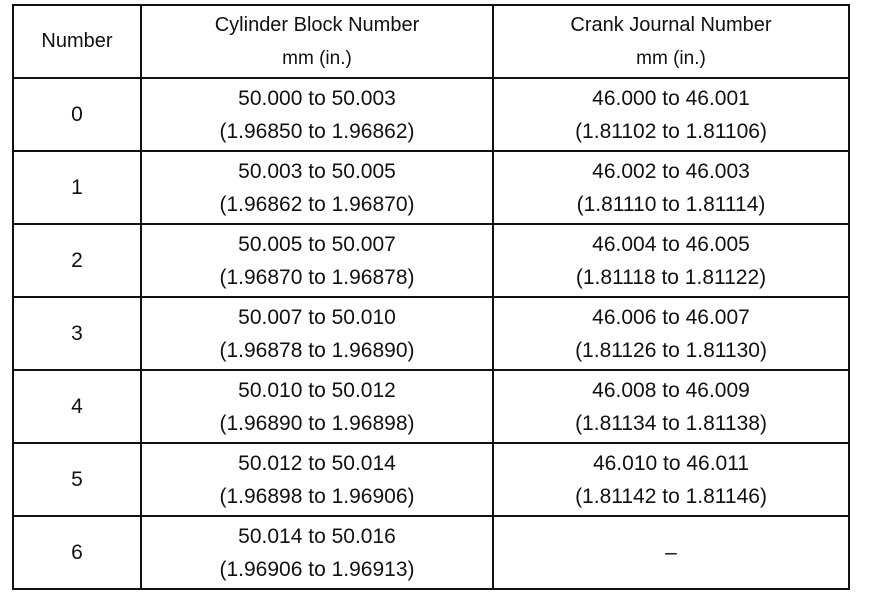 Image resolution: width=896 pixels, height=616 pixels. What do you see at coordinates (671, 317) in the screenshot?
I see `cell-line: 46.006 to 46.007` at bounding box center [671, 317].